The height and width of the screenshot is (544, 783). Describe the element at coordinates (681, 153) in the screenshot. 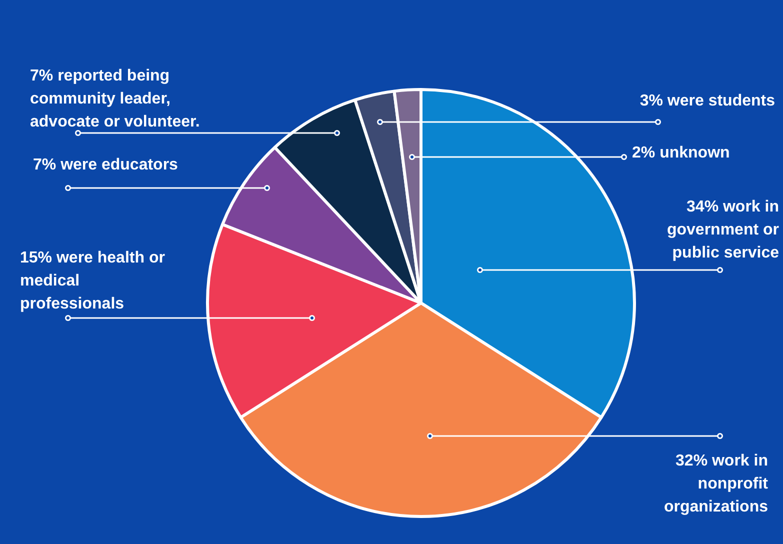

I see `slice-label: 2% unknown` at that location.